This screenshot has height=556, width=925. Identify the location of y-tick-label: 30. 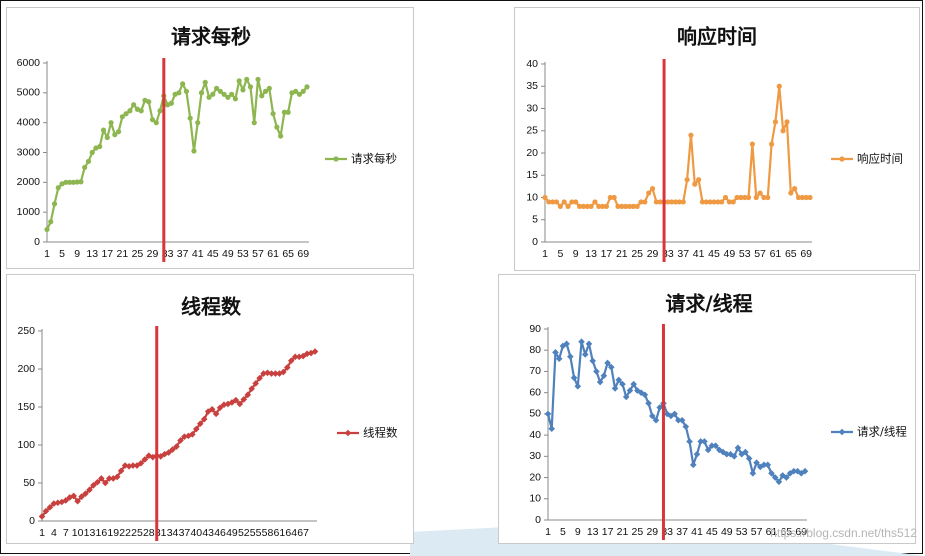
(535, 456).